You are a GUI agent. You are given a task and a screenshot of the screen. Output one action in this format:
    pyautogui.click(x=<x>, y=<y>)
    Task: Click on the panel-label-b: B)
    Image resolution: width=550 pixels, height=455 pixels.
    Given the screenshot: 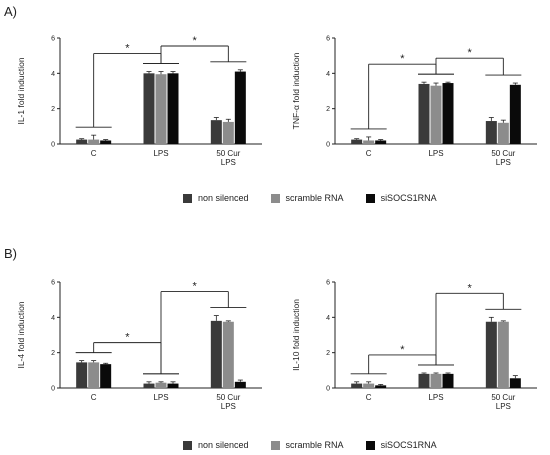 What is the action you would take?
    pyautogui.click(x=10, y=253)
    